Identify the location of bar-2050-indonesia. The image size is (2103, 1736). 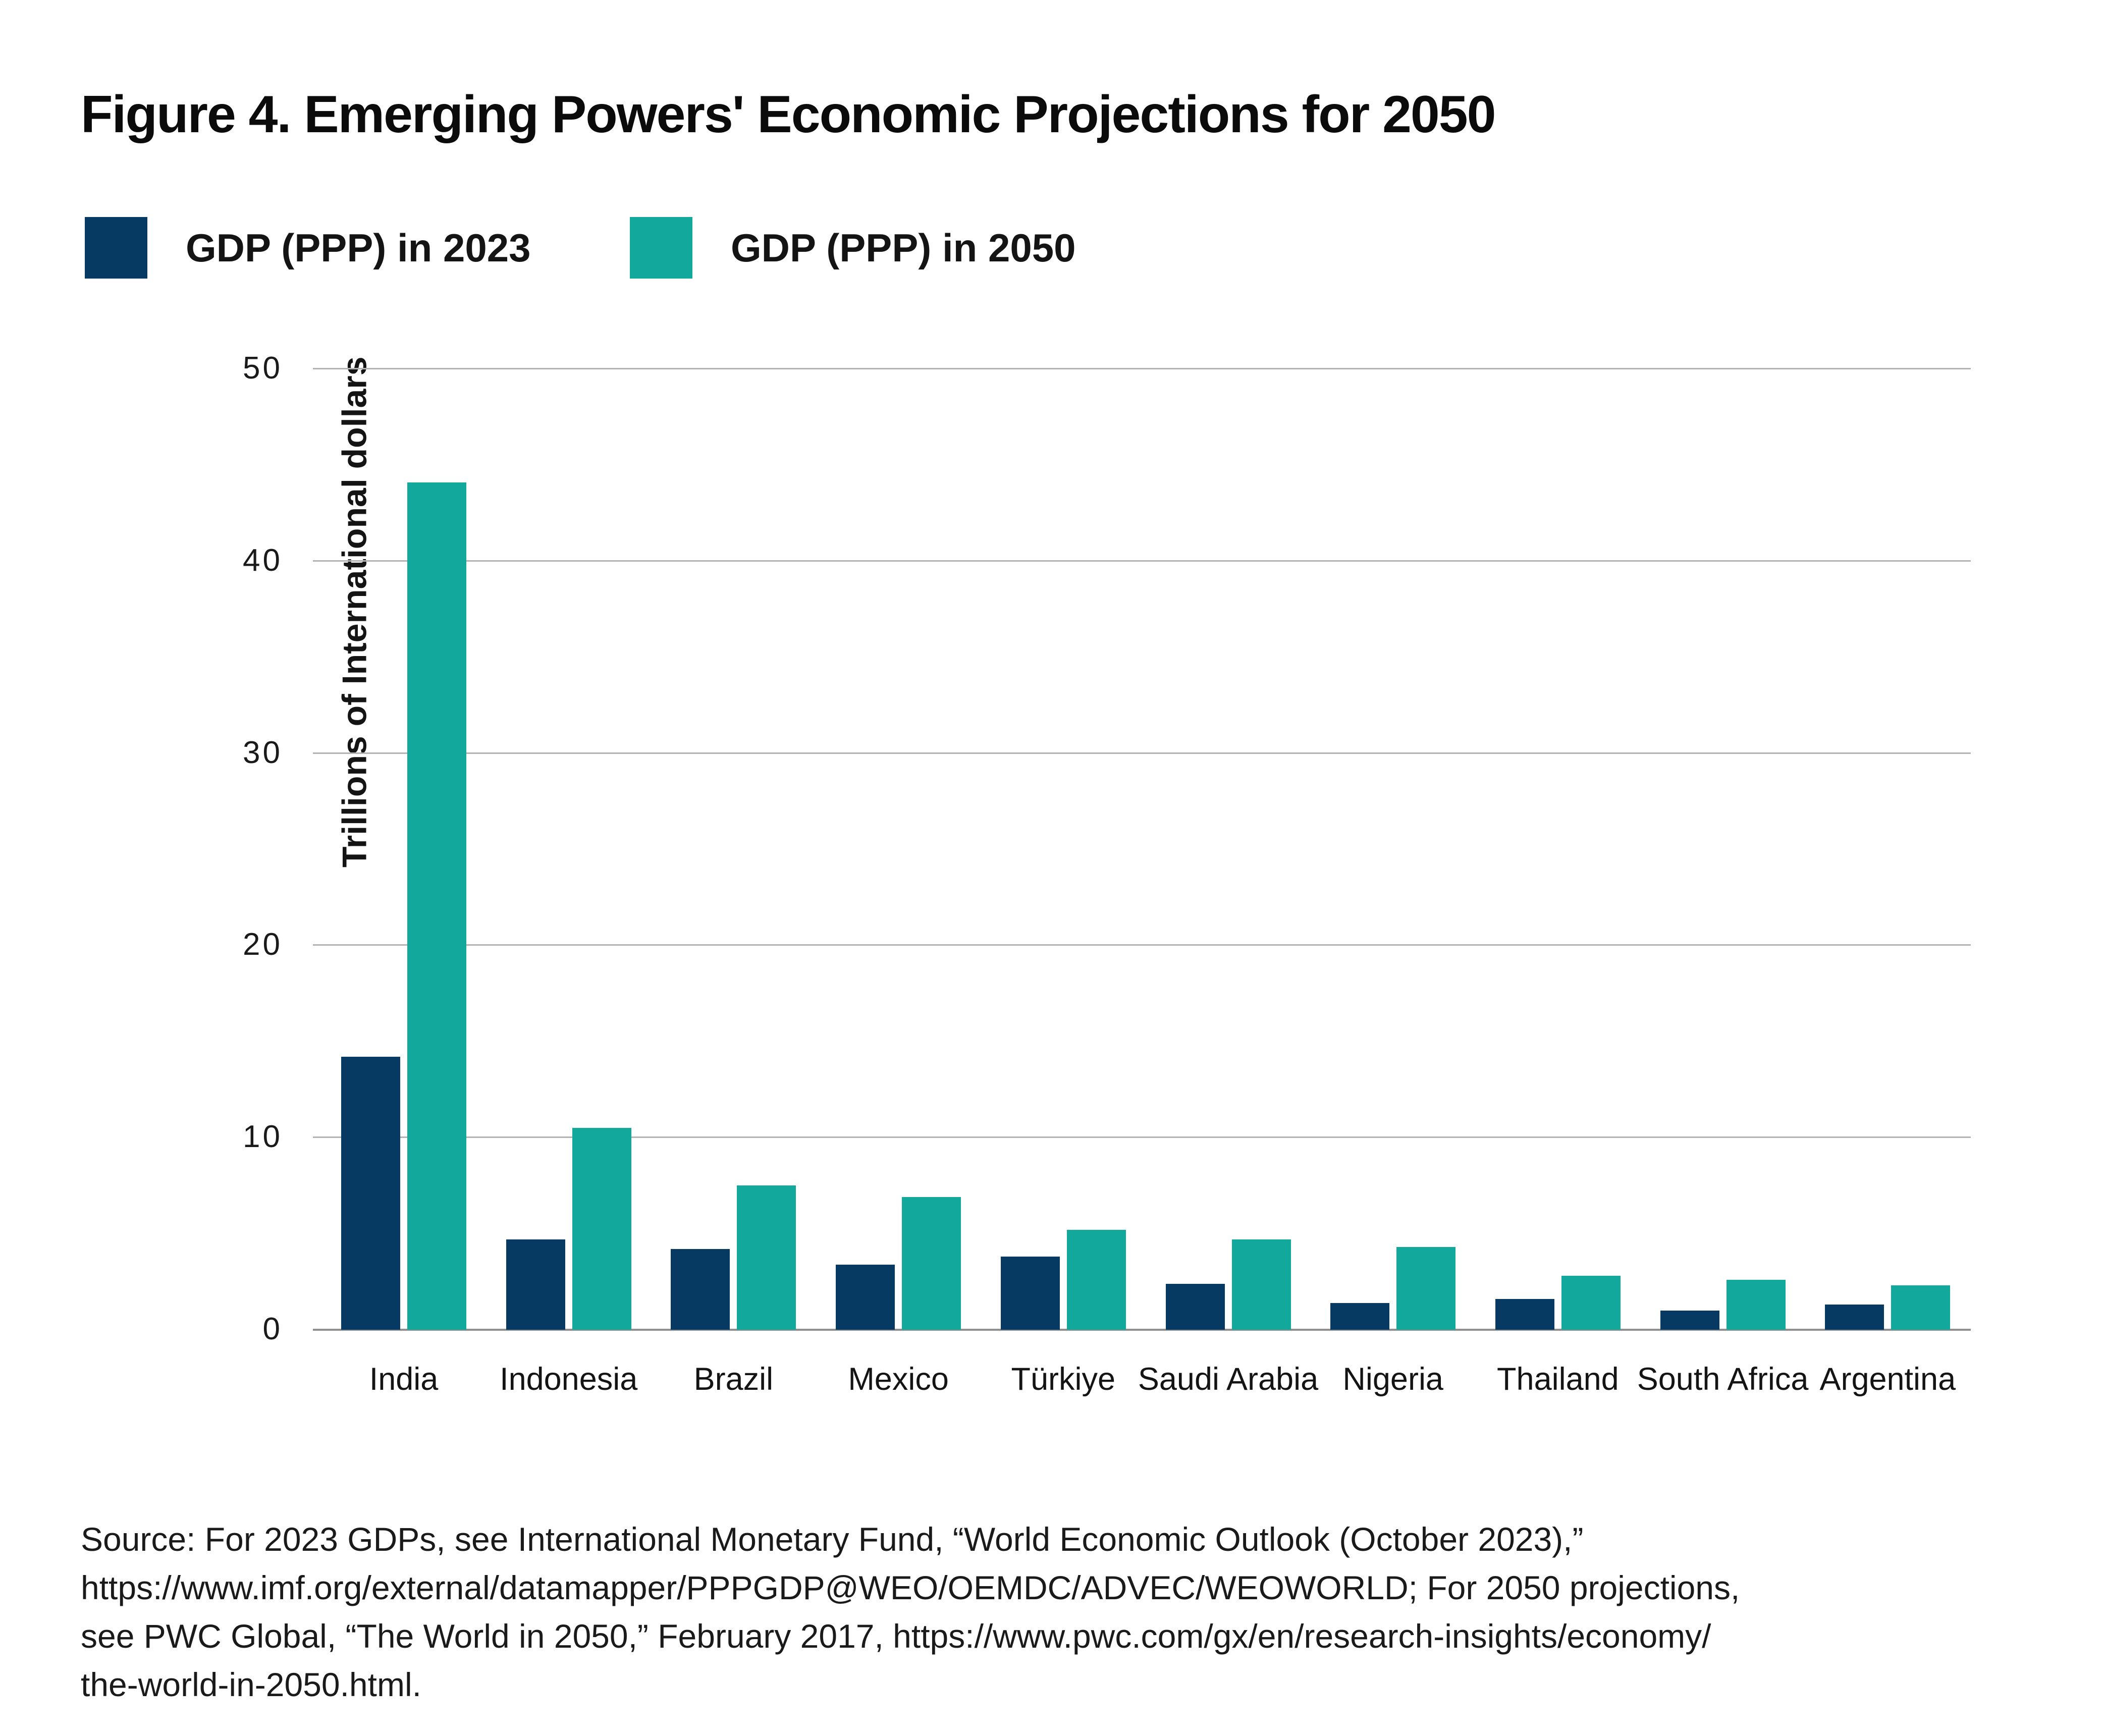
(601, 1229).